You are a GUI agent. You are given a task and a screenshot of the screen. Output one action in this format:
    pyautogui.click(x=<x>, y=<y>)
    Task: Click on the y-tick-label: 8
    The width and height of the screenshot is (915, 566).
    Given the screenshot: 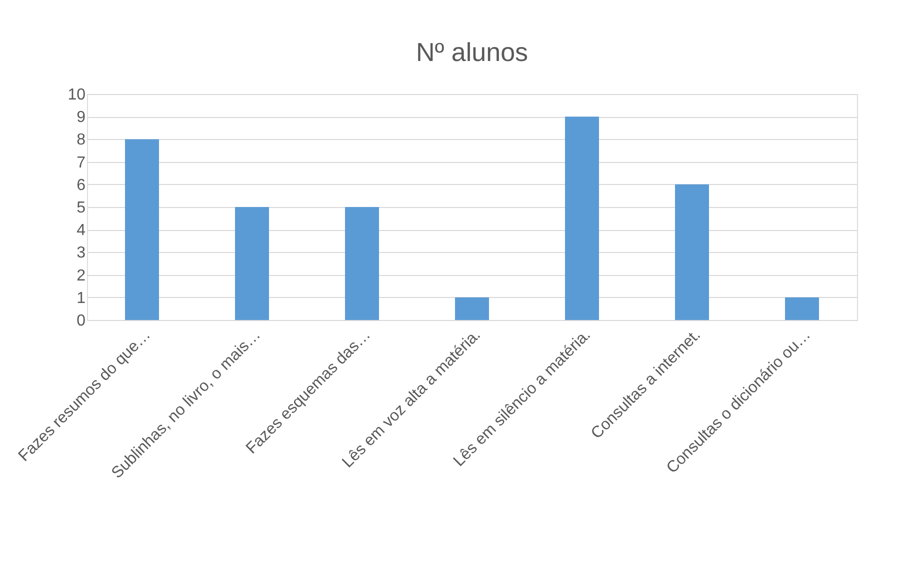 What is the action you would take?
    pyautogui.click(x=81, y=140)
    